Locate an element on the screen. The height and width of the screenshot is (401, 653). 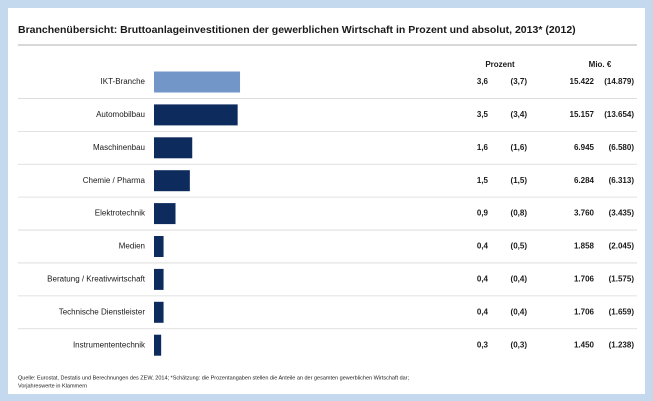
value-label: 0,9 is located at coordinates (483, 213).